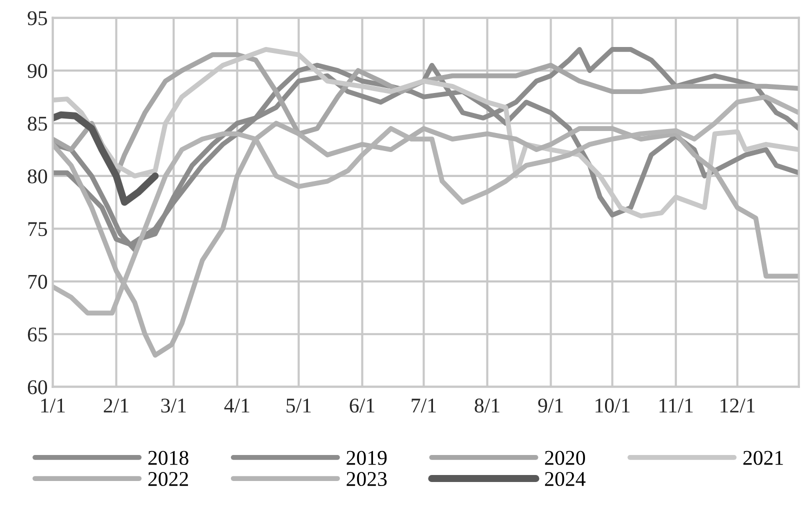 This screenshot has width=811, height=509. Describe the element at coordinates (38, 18) in the screenshot. I see `y-tick-label: 95` at that location.